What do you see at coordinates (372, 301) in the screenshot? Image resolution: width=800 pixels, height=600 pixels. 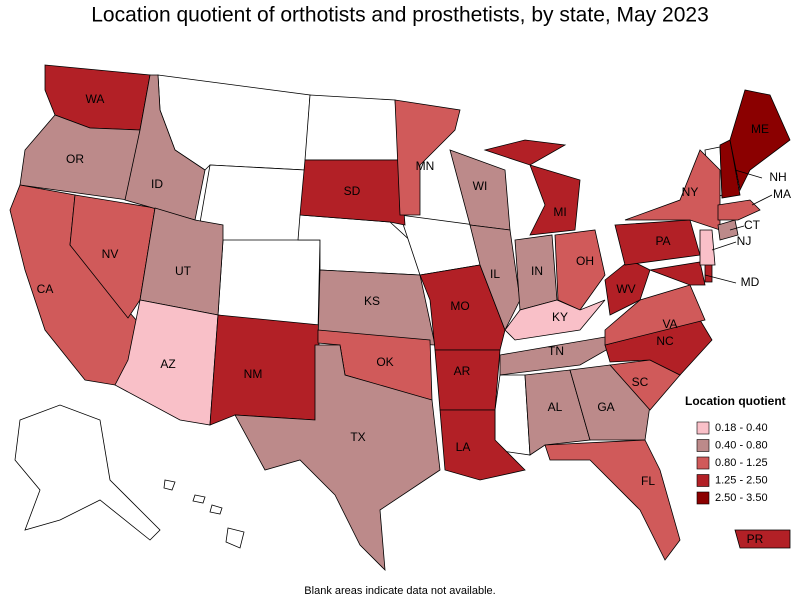 I see `state-label: KS` at bounding box center [372, 301].